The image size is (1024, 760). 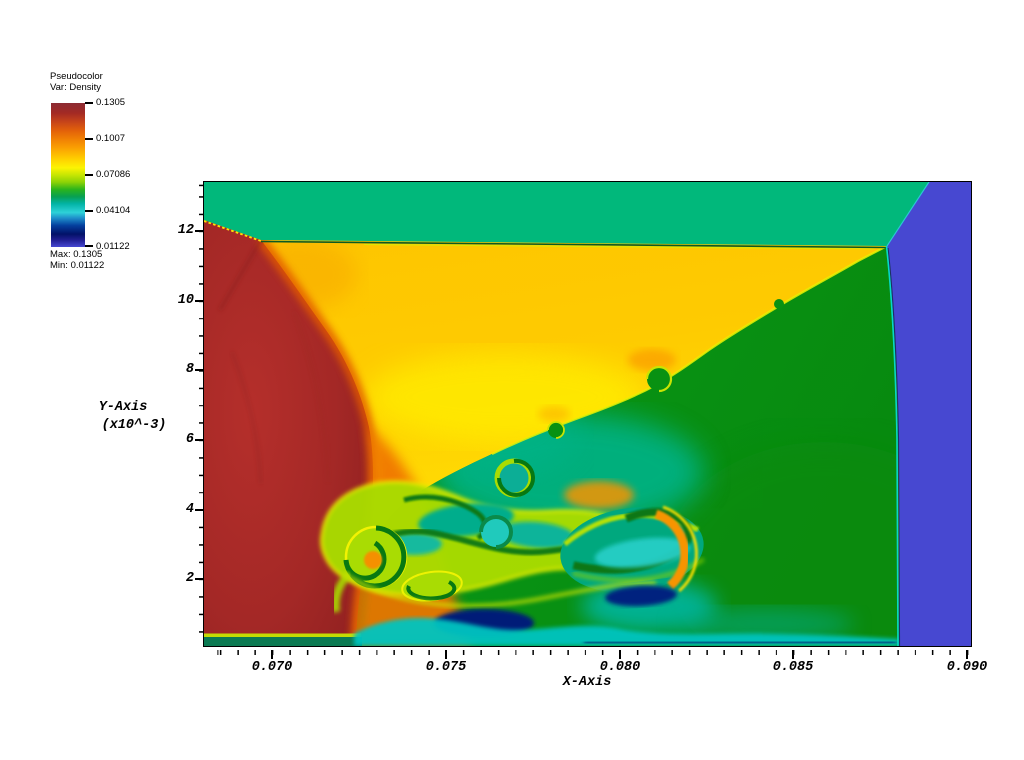 I want to click on colorbar-label: 0.01122, so click(x=113, y=246).